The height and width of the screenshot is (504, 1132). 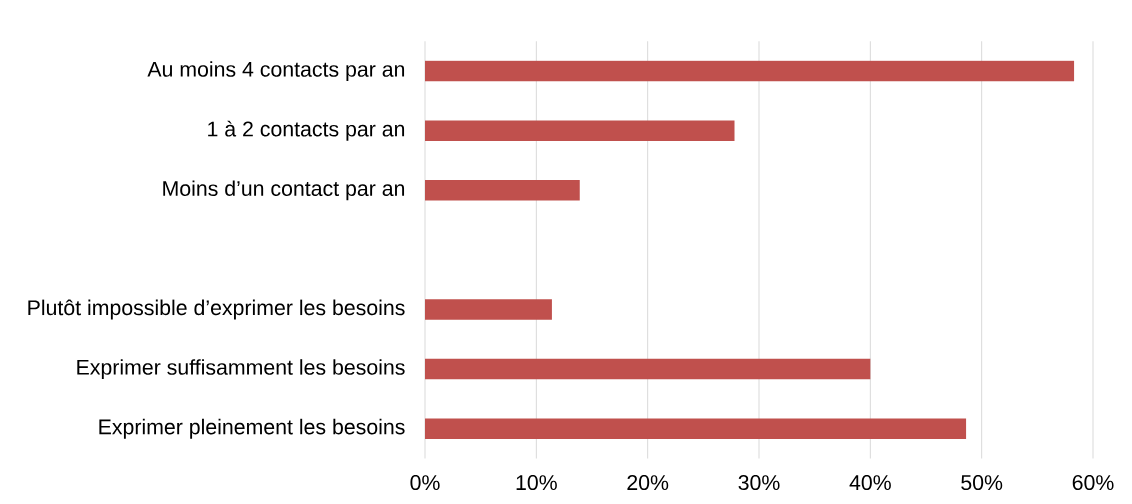 What do you see at coordinates (536, 483) in the screenshot?
I see `x-tick-label: 10%` at bounding box center [536, 483].